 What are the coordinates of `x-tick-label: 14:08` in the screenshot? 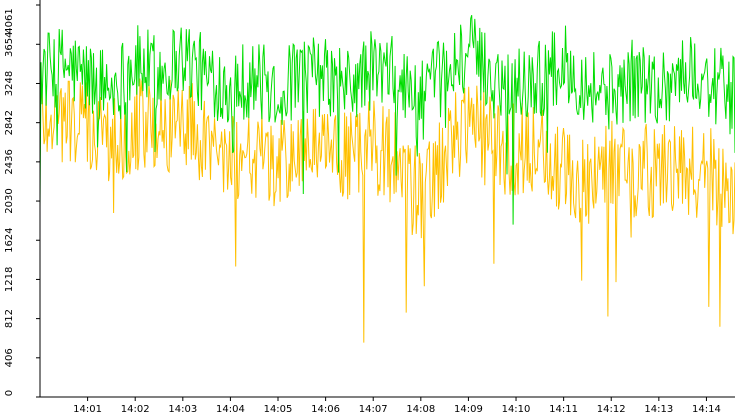 It's located at (420, 409).